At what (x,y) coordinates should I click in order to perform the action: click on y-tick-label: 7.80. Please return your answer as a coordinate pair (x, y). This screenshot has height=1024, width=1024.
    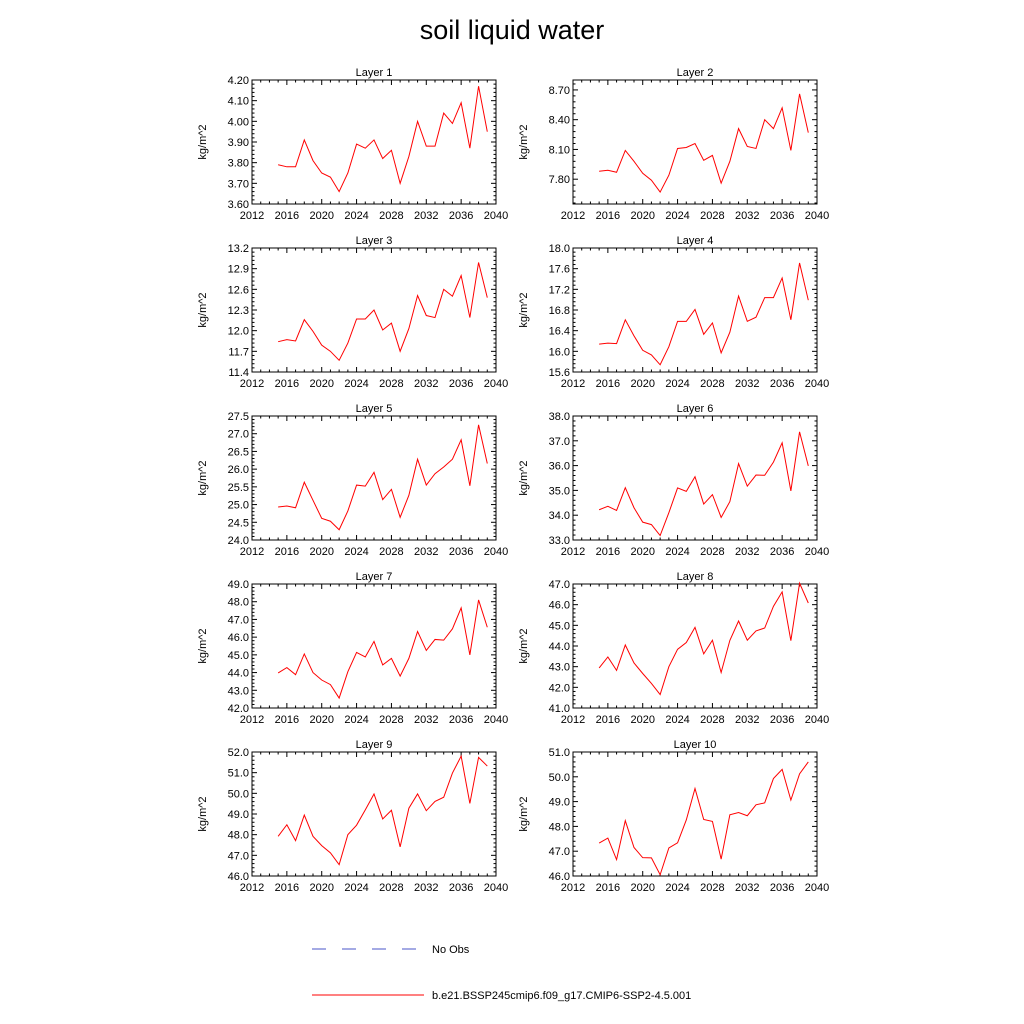
    Looking at the image, I should click on (559, 180).